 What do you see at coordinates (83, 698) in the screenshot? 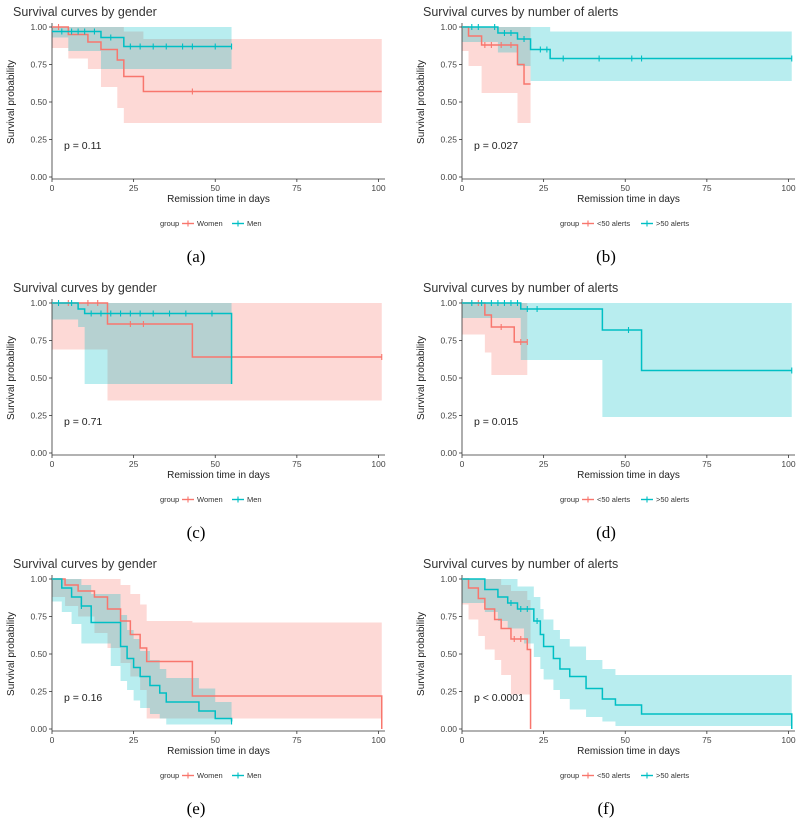
I see `p-value-label: p = 0.16` at bounding box center [83, 698].